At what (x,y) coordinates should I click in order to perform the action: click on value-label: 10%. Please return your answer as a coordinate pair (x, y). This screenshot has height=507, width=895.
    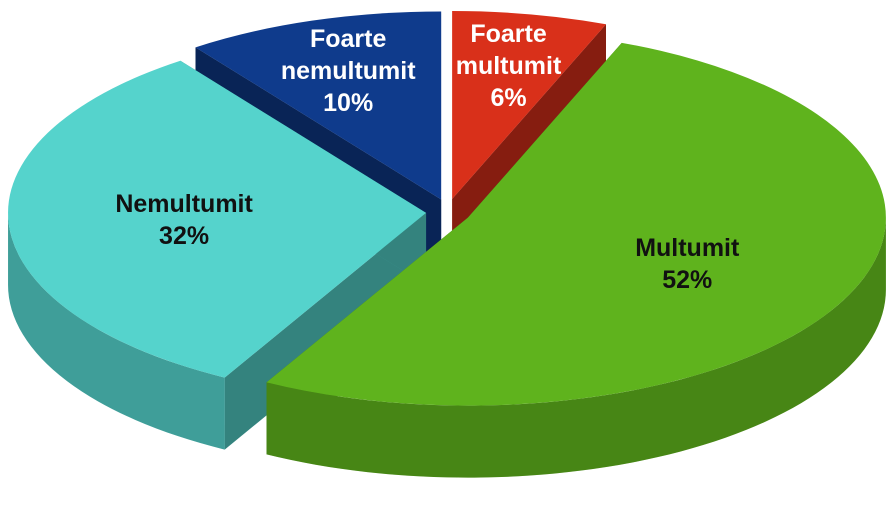
    Looking at the image, I should click on (348, 102).